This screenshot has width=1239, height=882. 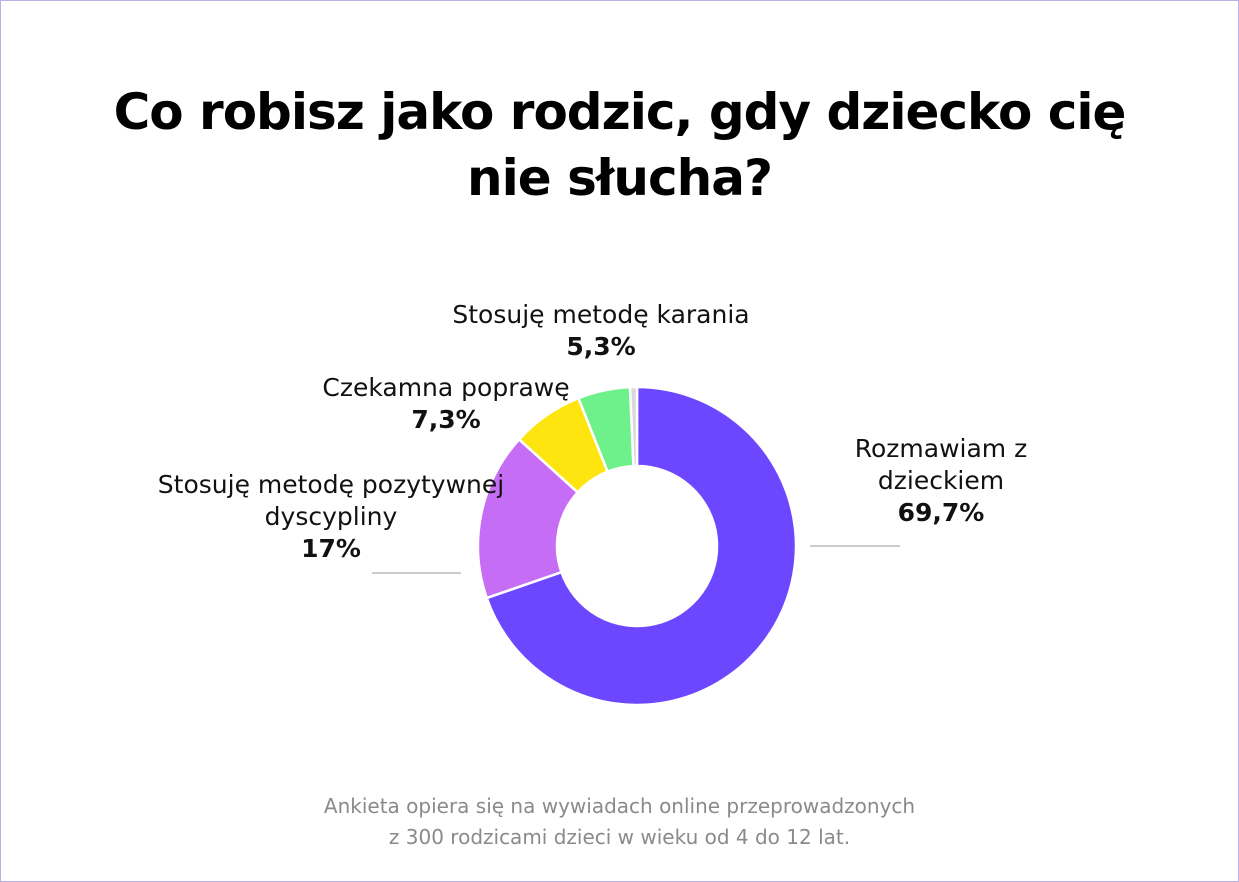 I want to click on value-label: 5,3%, so click(x=601, y=346).